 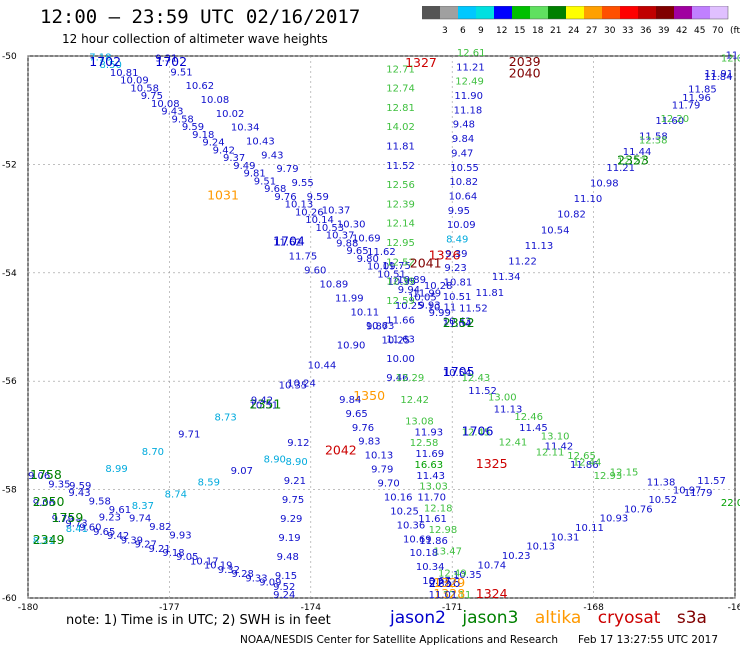 I want to click on wave-height-point: 10.14, so click(x=319, y=220).